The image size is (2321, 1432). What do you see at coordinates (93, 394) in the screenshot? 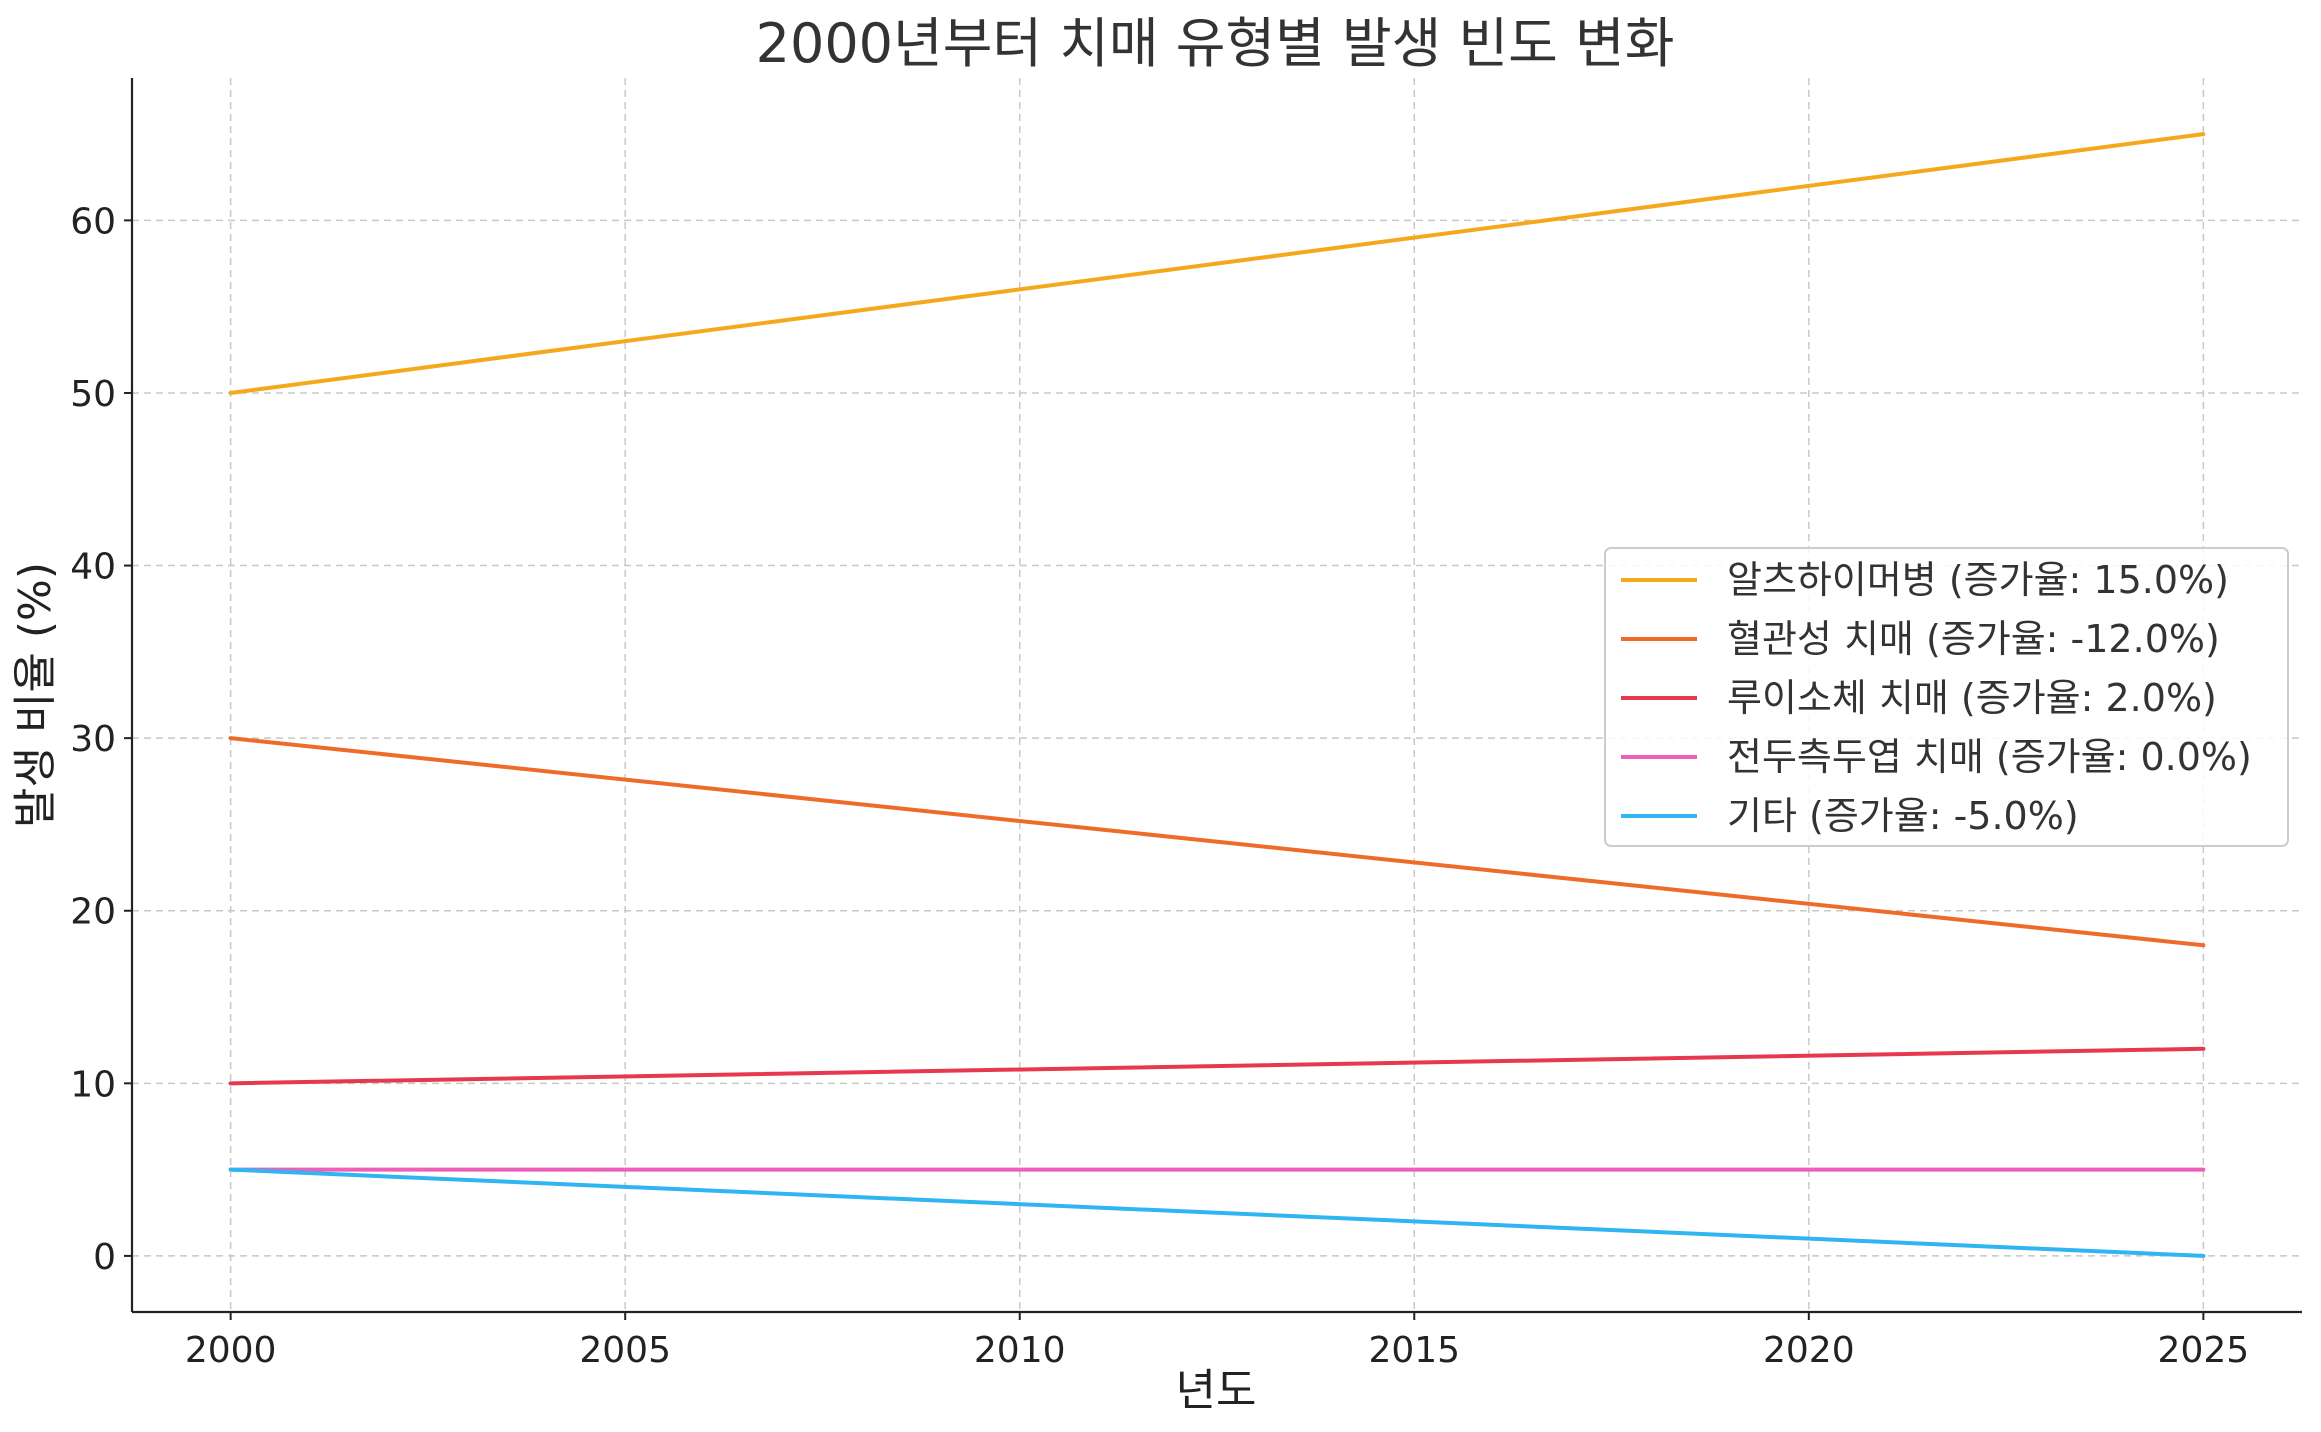
I see `y-tick-label: 50` at bounding box center [93, 394].